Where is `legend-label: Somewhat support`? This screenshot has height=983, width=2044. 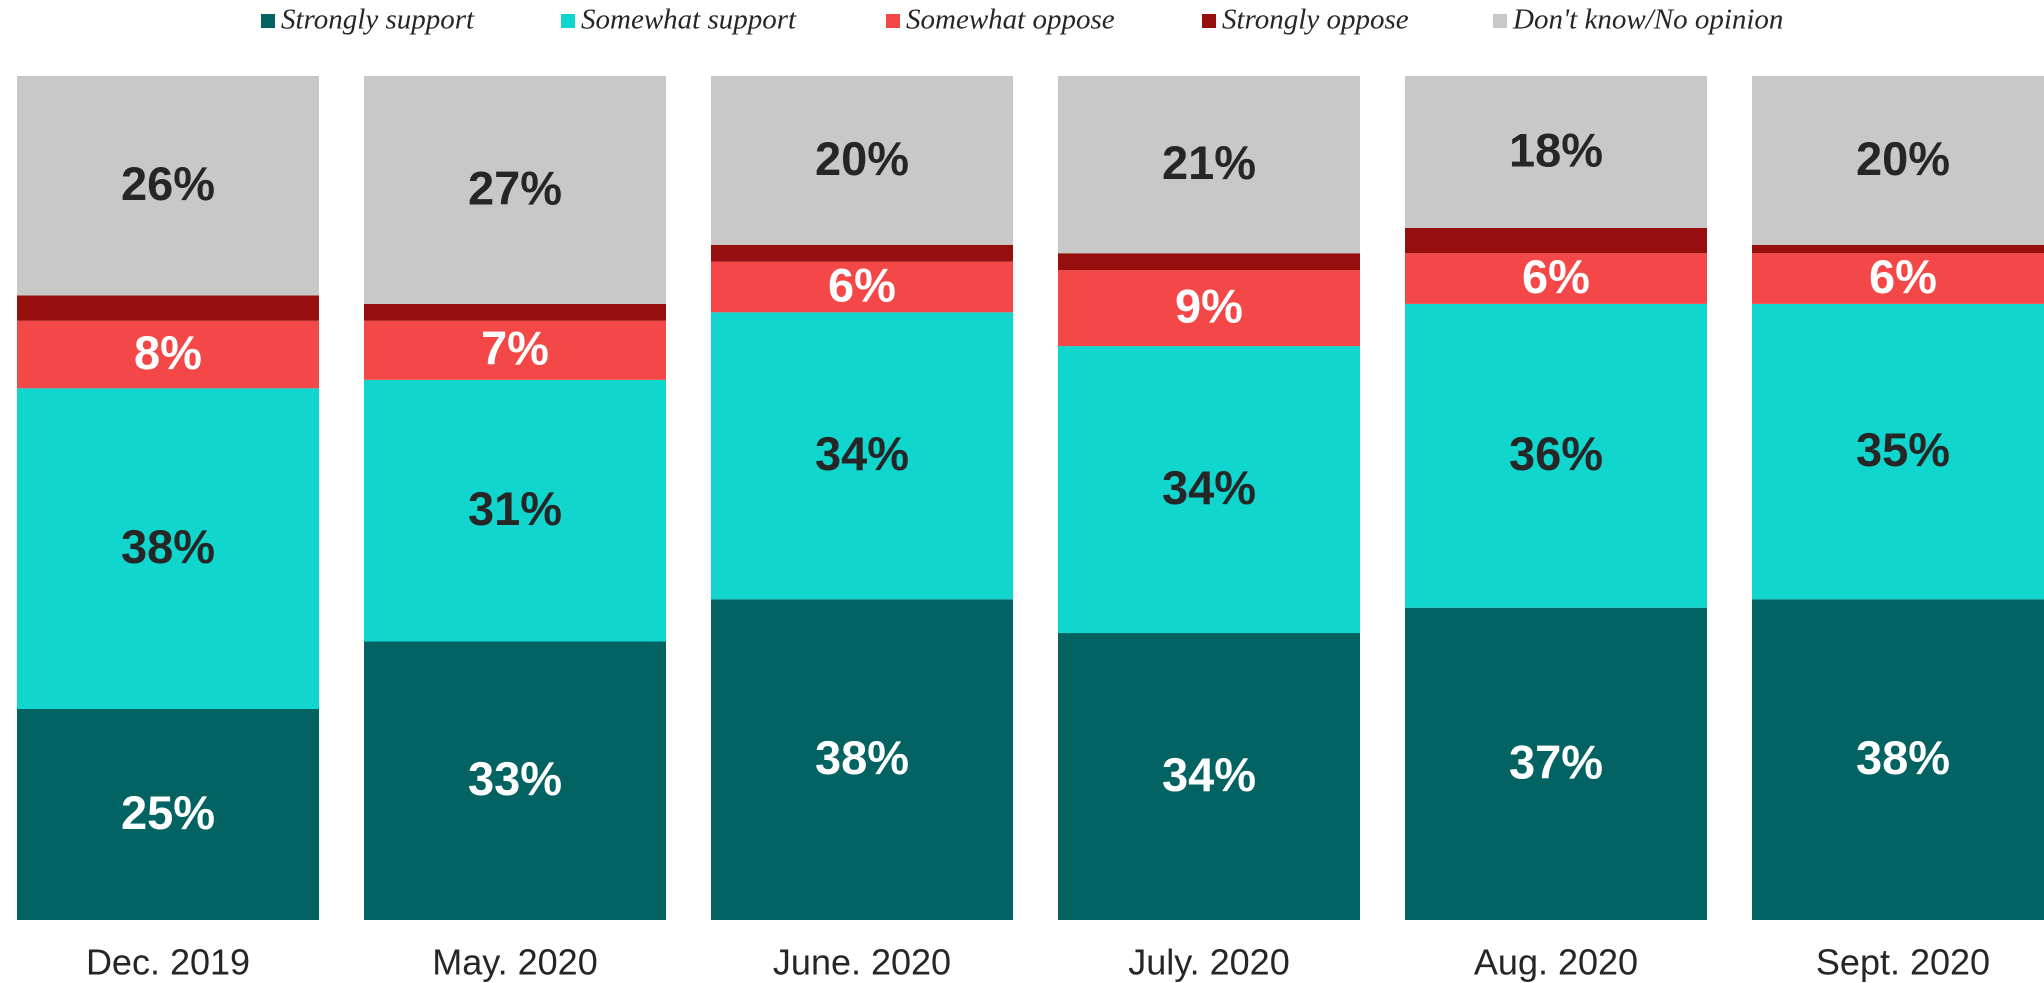 legend-label: Somewhat support is located at coordinates (689, 20).